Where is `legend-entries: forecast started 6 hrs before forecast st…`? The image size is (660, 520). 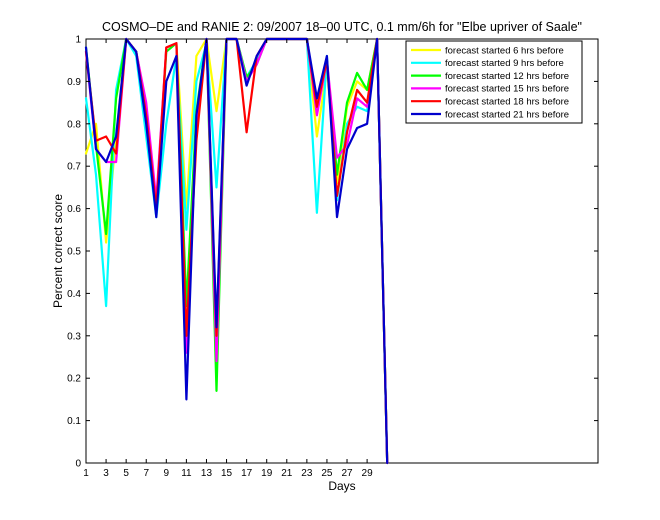
legend-entries: forecast started 6 hrs before forecast st… is located at coordinates (490, 82).